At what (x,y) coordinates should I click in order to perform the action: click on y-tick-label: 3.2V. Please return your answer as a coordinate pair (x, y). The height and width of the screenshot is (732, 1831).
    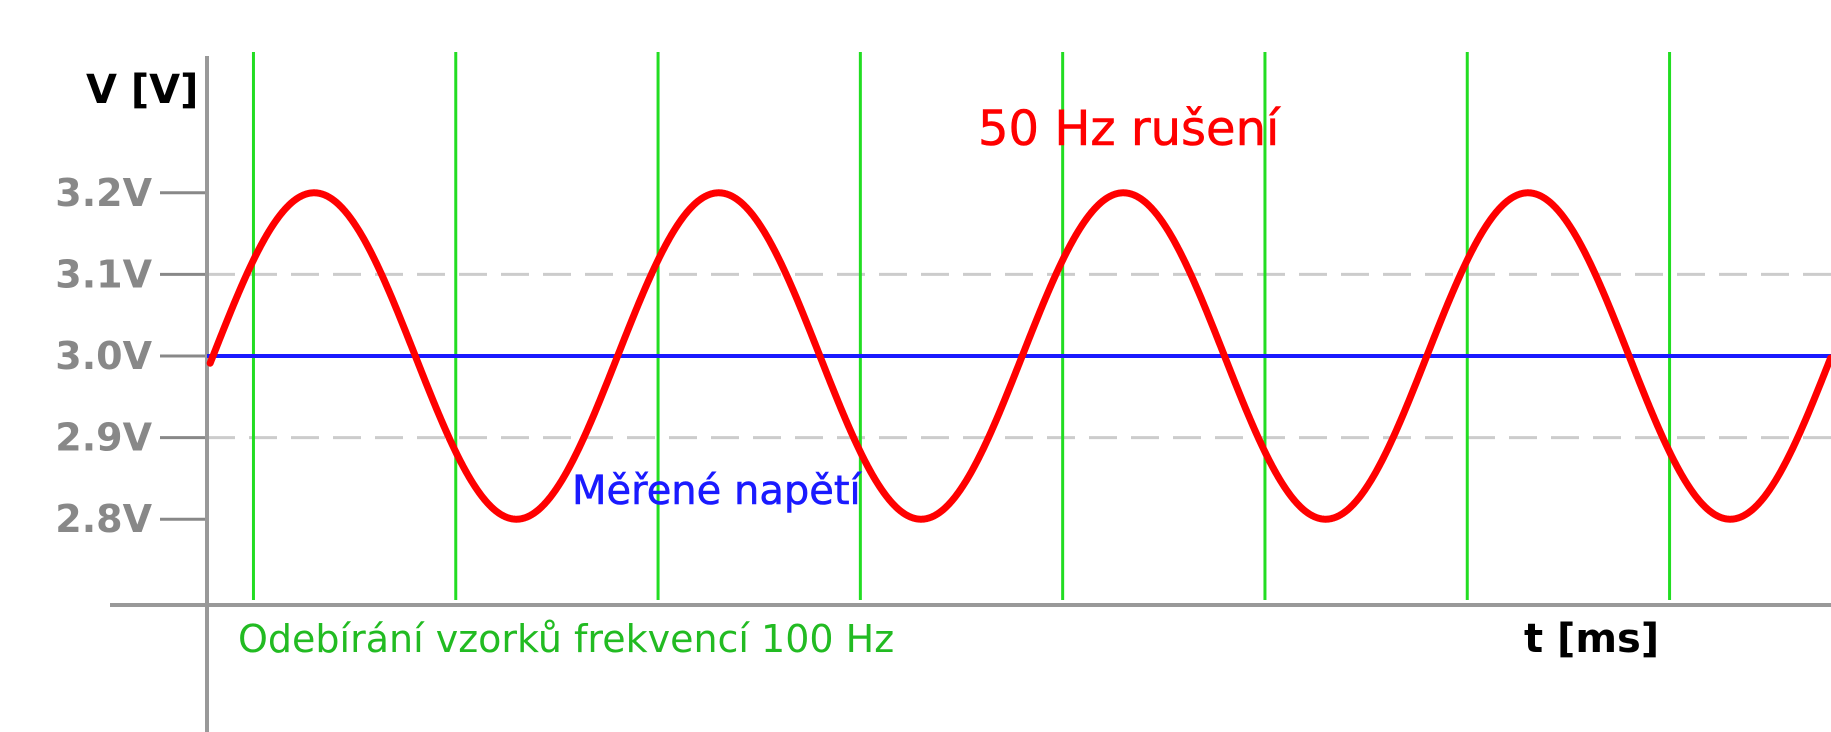
    Looking at the image, I should click on (103, 193).